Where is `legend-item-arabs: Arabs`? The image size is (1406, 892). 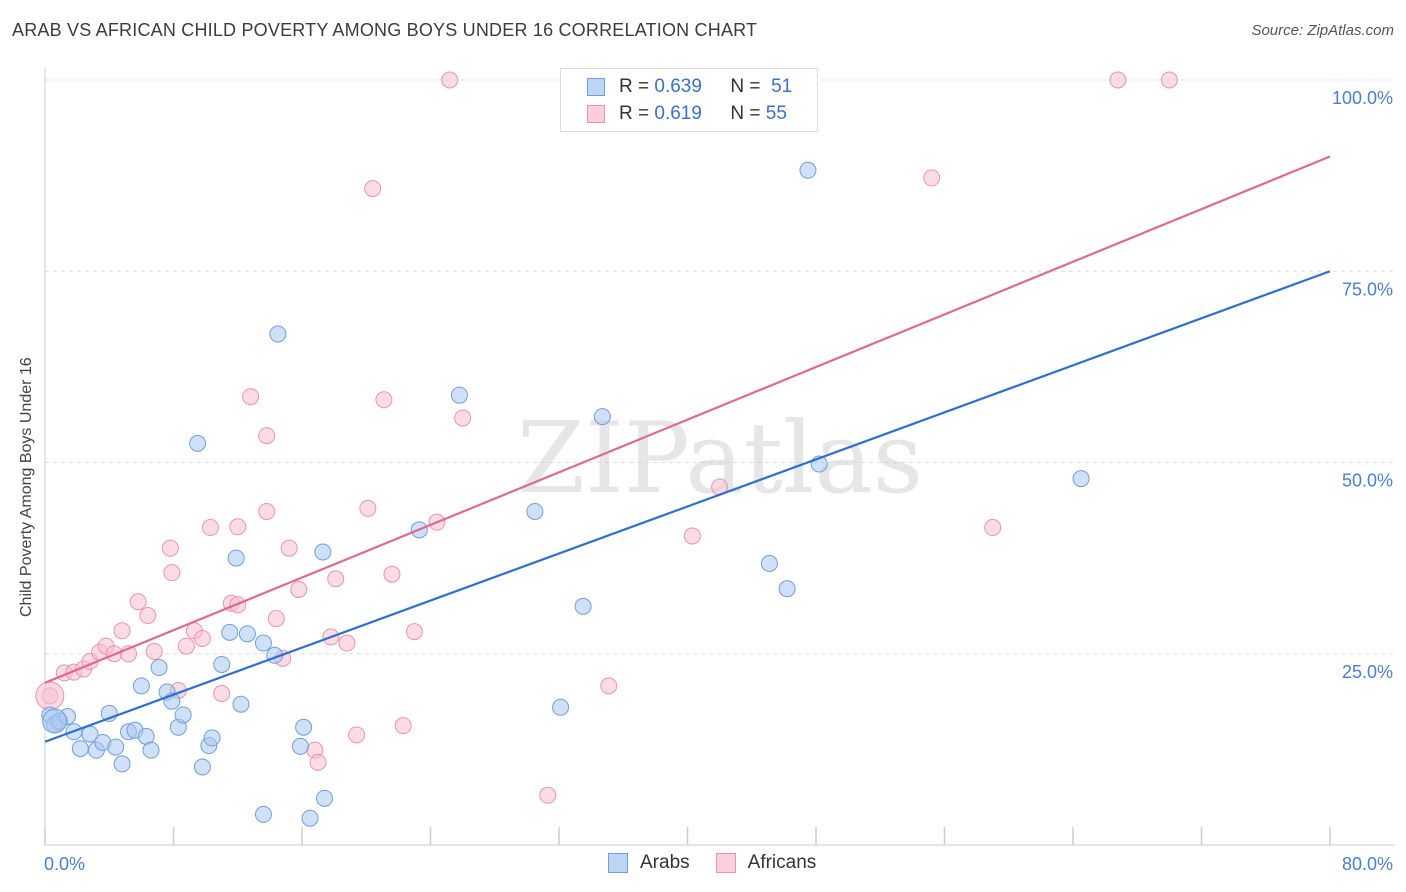 legend-item-arabs: Arabs is located at coordinates (649, 863).